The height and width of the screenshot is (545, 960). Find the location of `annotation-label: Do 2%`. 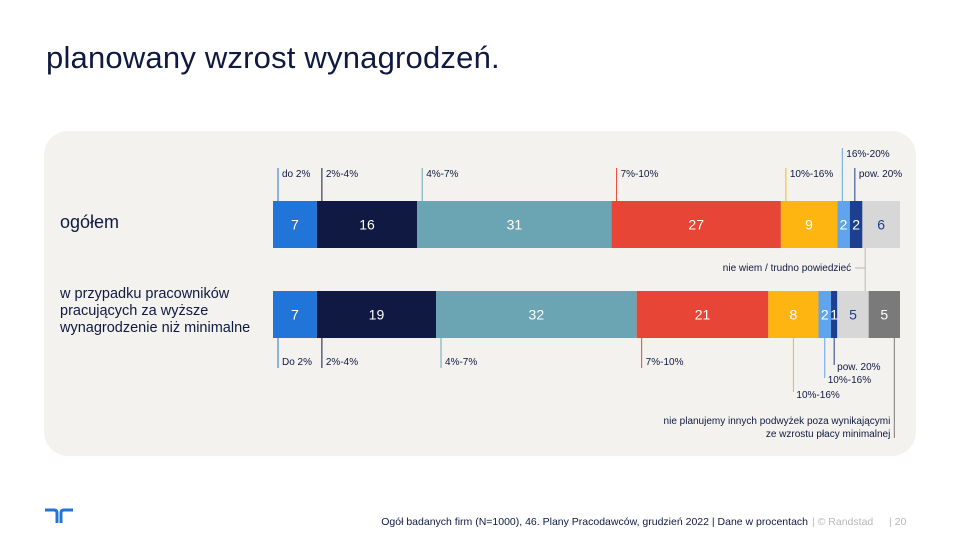

annotation-label: Do 2% is located at coordinates (297, 362).